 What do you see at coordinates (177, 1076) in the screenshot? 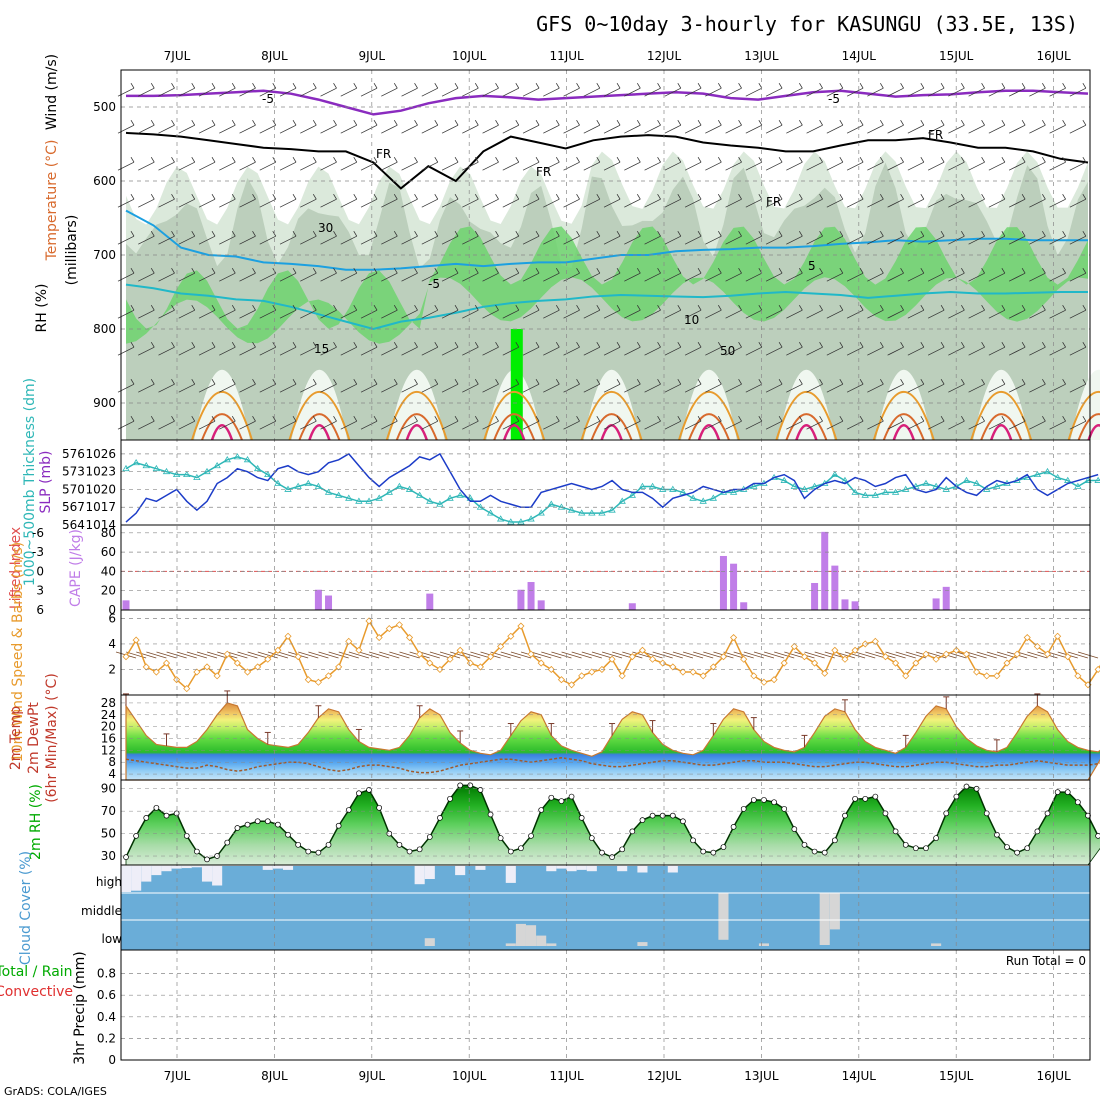
I see `date-label-bottom: 7JUL` at bounding box center [177, 1076].